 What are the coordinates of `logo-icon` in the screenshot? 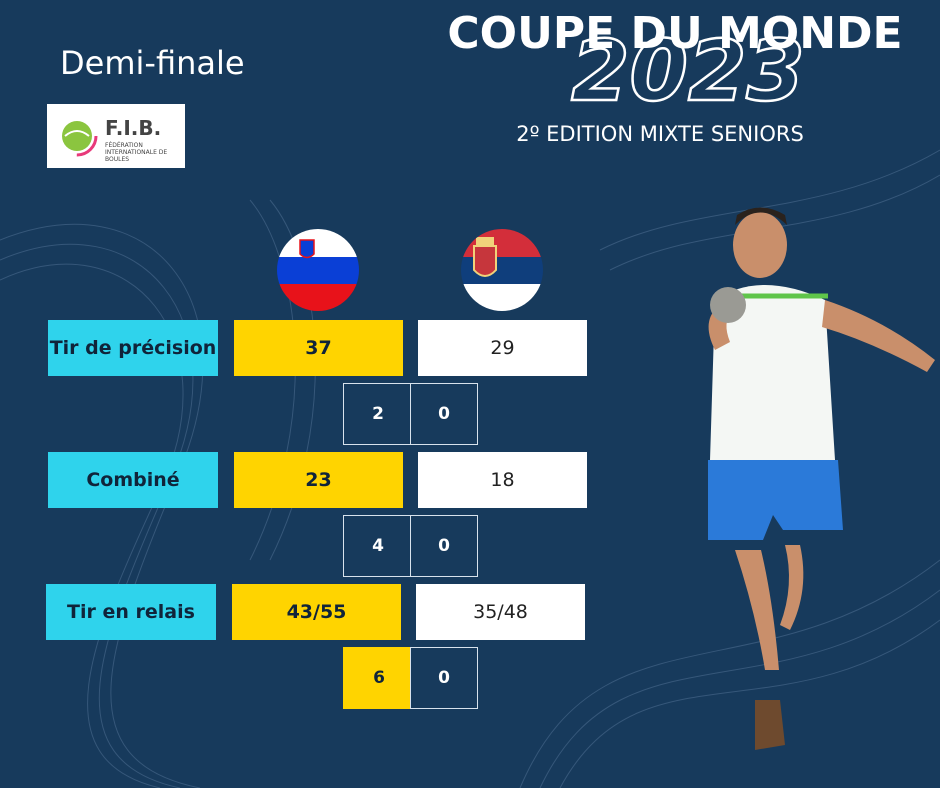 It's located at (77, 136).